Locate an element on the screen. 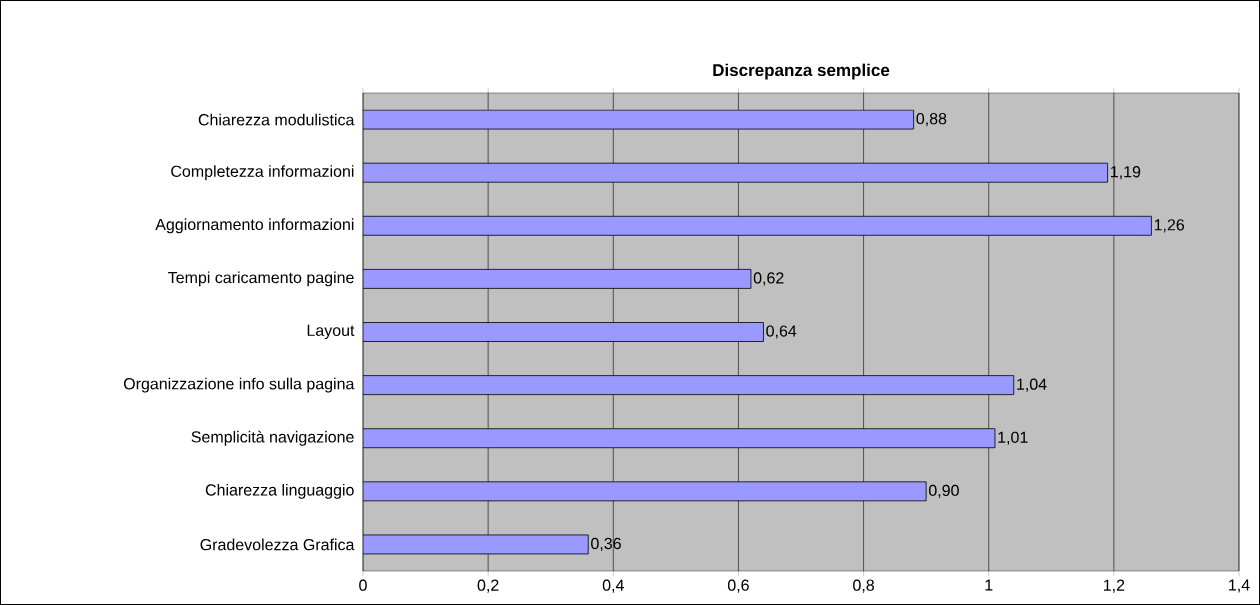 The height and width of the screenshot is (605, 1260). data-label: 1,26 is located at coordinates (1169, 226).